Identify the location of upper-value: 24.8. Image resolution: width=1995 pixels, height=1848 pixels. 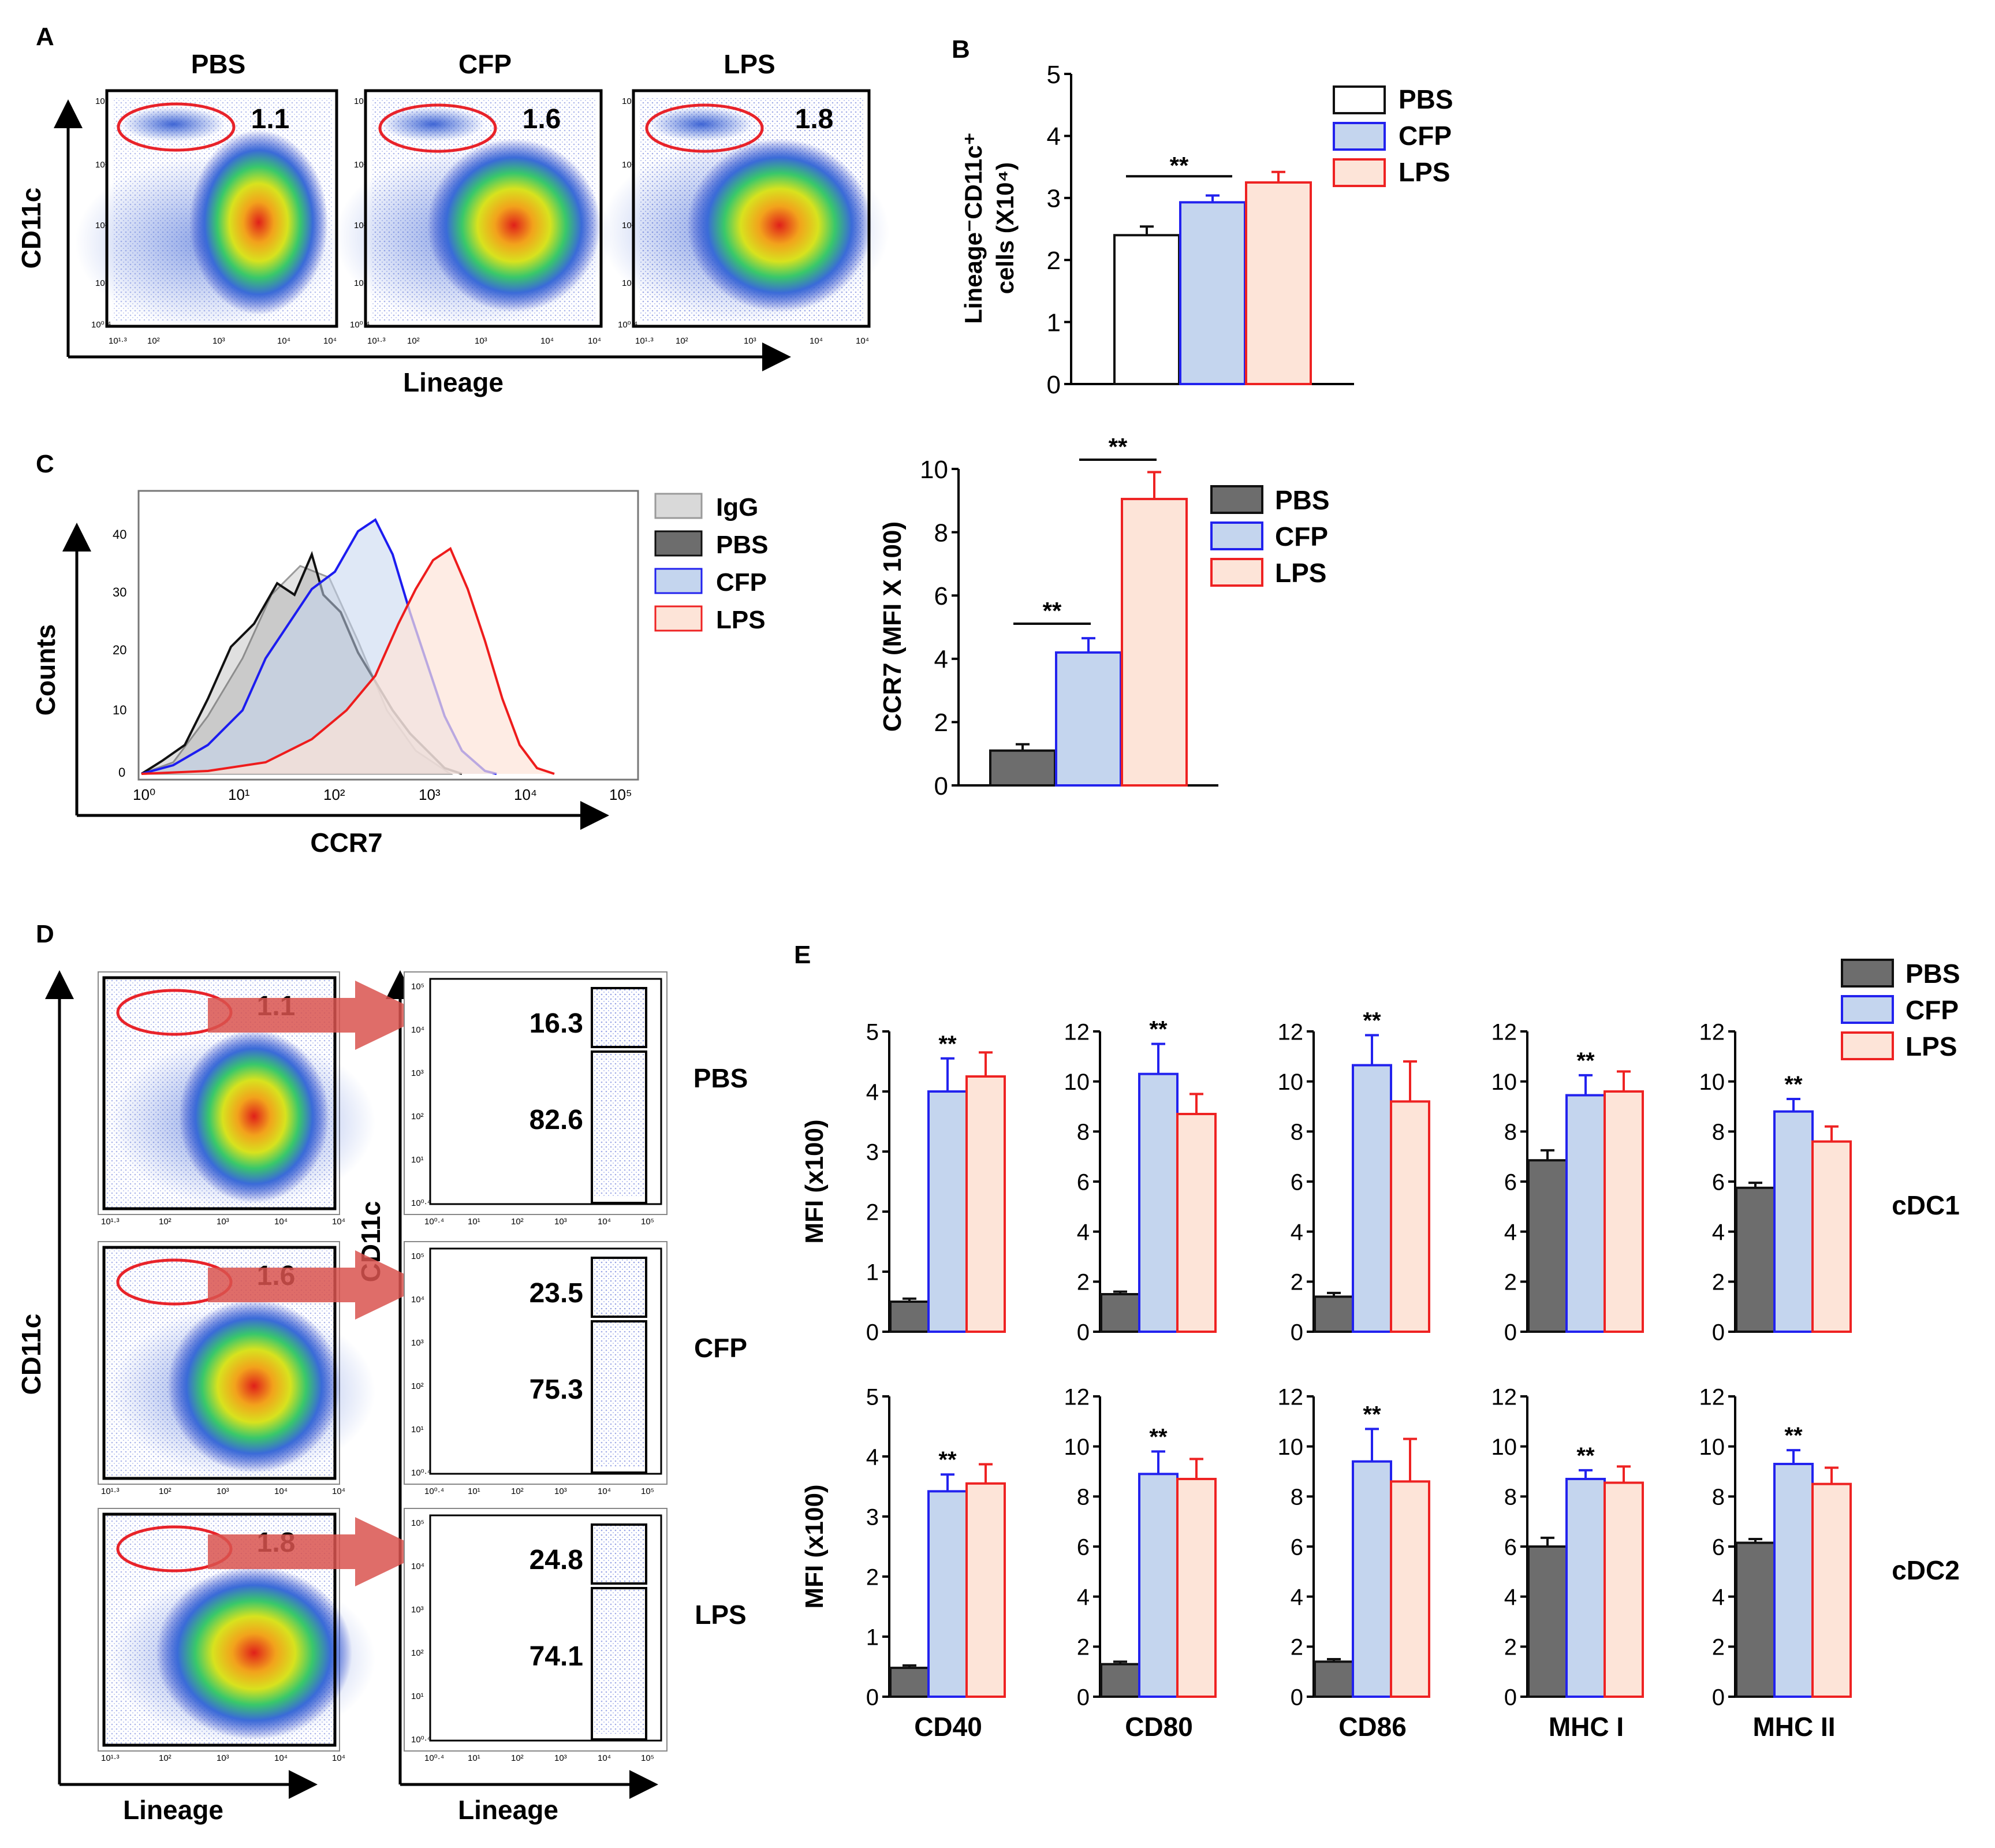
(556, 1560).